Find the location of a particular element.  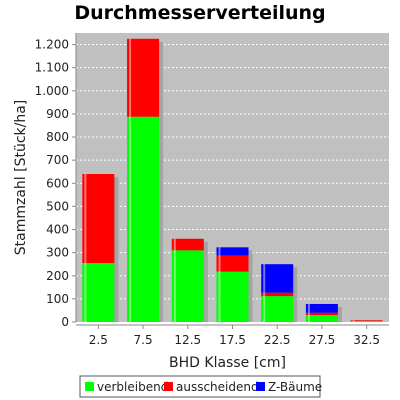

legend-swatch-ausscheidend is located at coordinates (168, 386).